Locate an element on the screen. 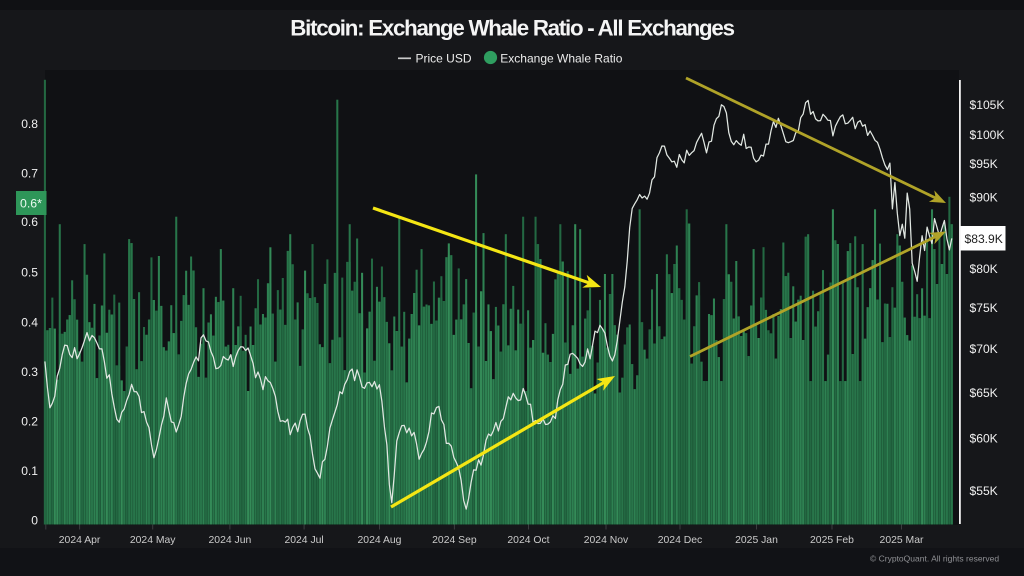 The width and height of the screenshot is (1024, 576). svg-text: 0.2 is located at coordinates (29, 421).